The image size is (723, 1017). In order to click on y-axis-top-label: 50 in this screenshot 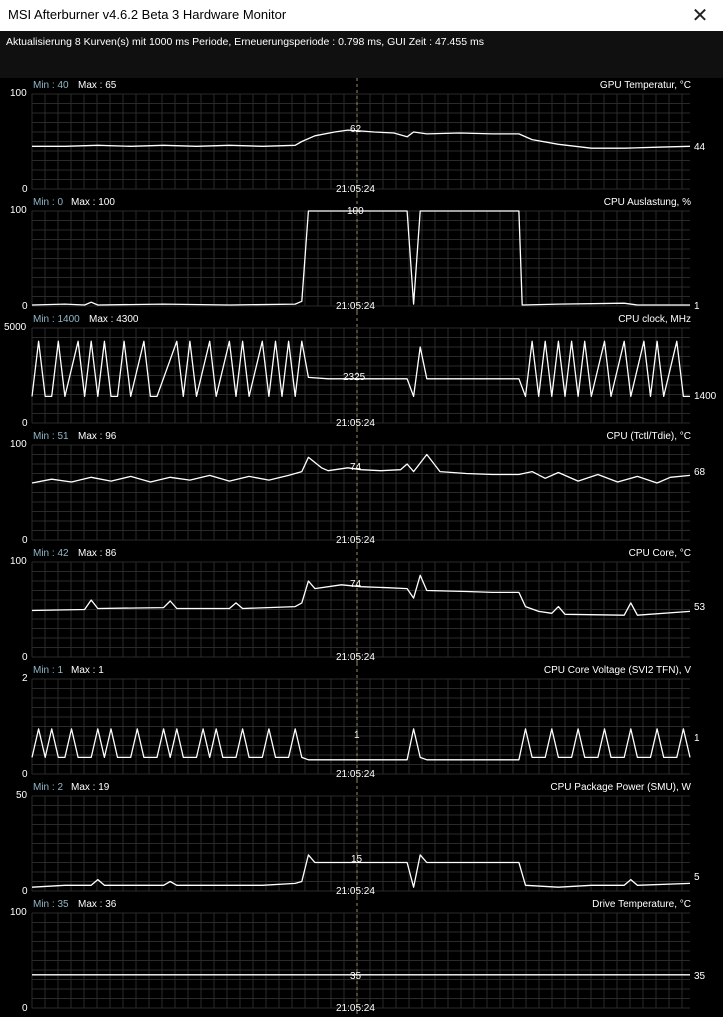, I will do `click(21, 796)`.